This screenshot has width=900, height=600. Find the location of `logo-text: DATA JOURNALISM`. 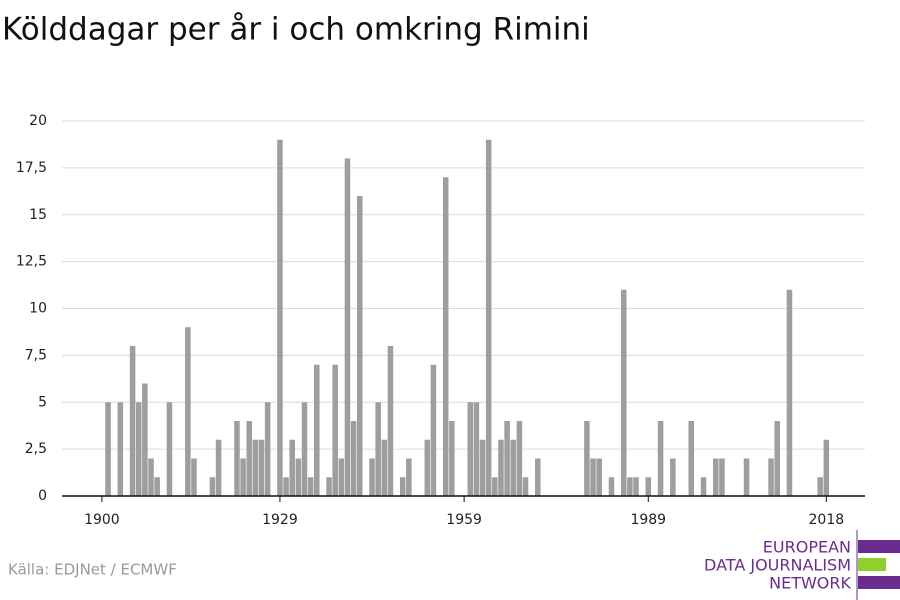

logo-text: DATA JOURNALISM is located at coordinates (777, 565).